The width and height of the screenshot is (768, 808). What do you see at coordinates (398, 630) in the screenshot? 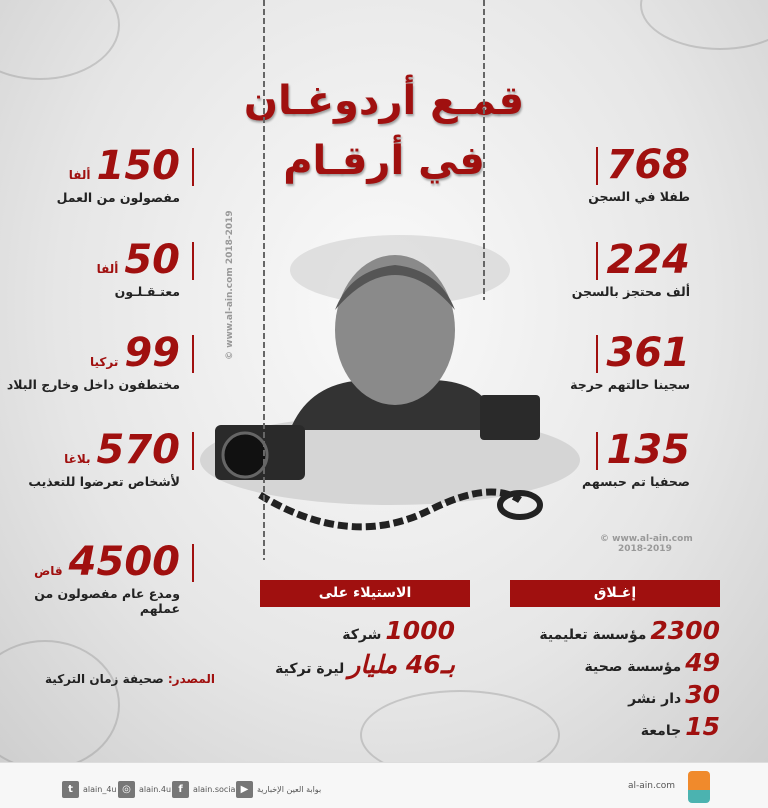
I see `seizure-item: 1000شركة` at bounding box center [398, 630].